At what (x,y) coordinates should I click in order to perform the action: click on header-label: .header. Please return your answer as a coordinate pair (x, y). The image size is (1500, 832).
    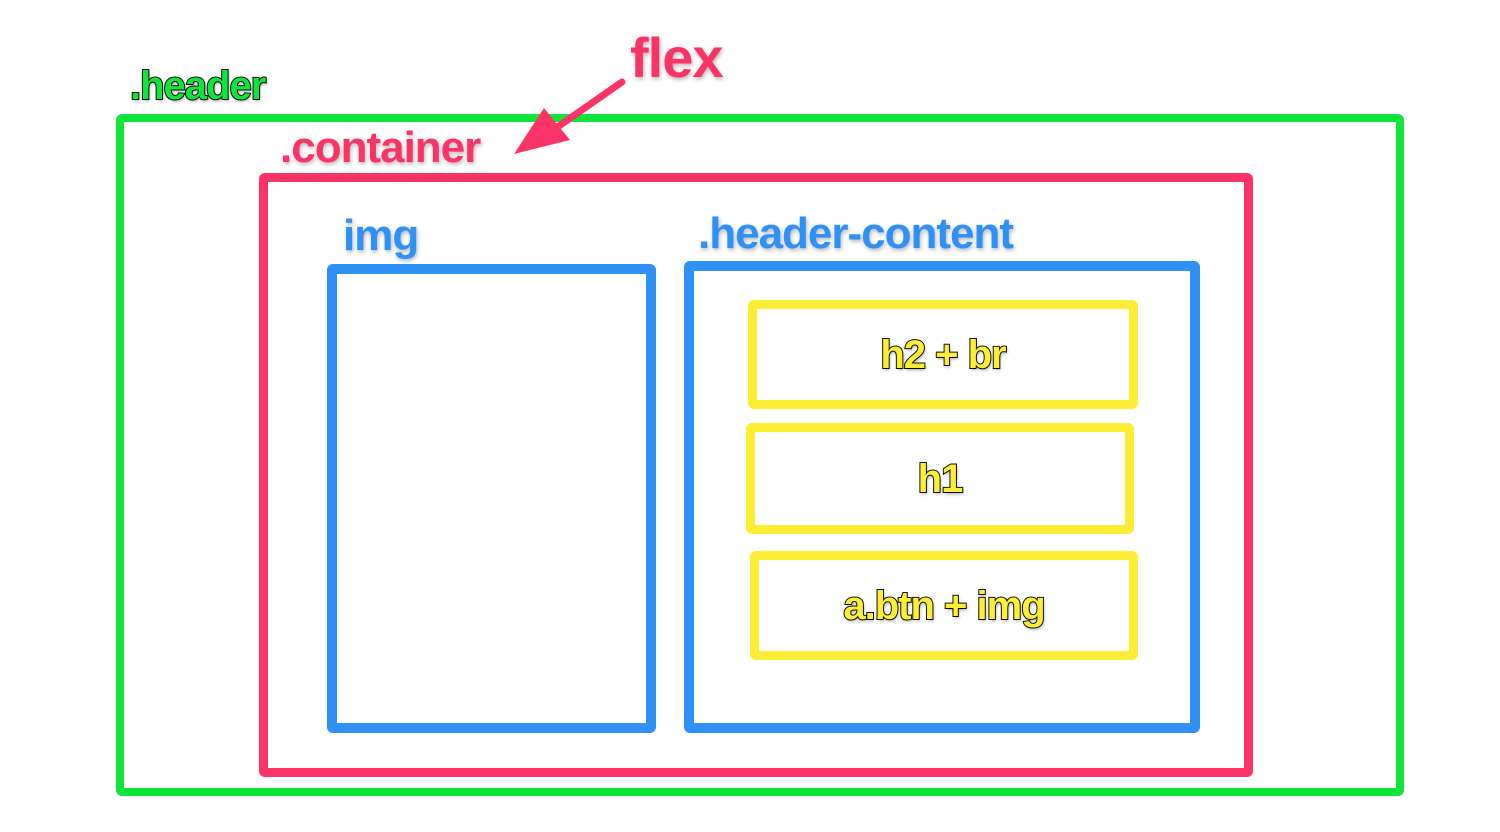
    Looking at the image, I should click on (198, 86).